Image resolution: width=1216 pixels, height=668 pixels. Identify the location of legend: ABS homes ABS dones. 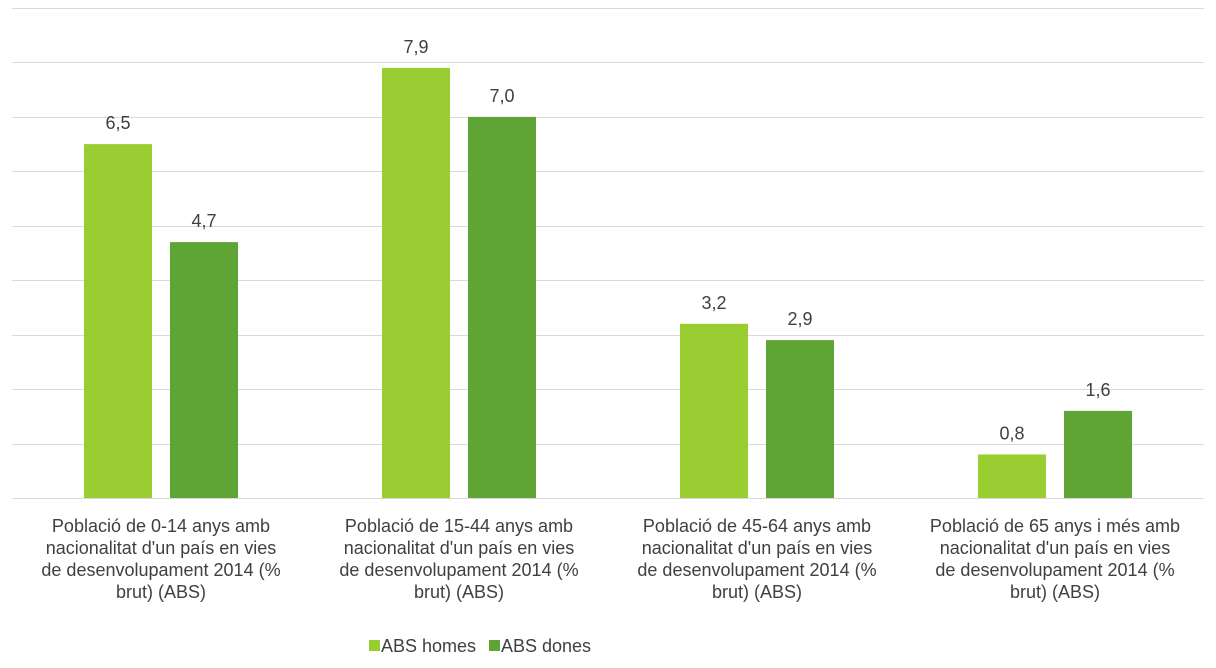
(480, 646).